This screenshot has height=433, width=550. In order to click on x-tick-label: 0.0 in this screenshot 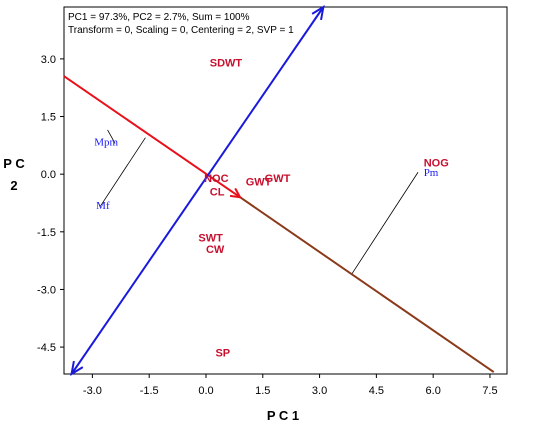, I will do `click(205, 391)`.